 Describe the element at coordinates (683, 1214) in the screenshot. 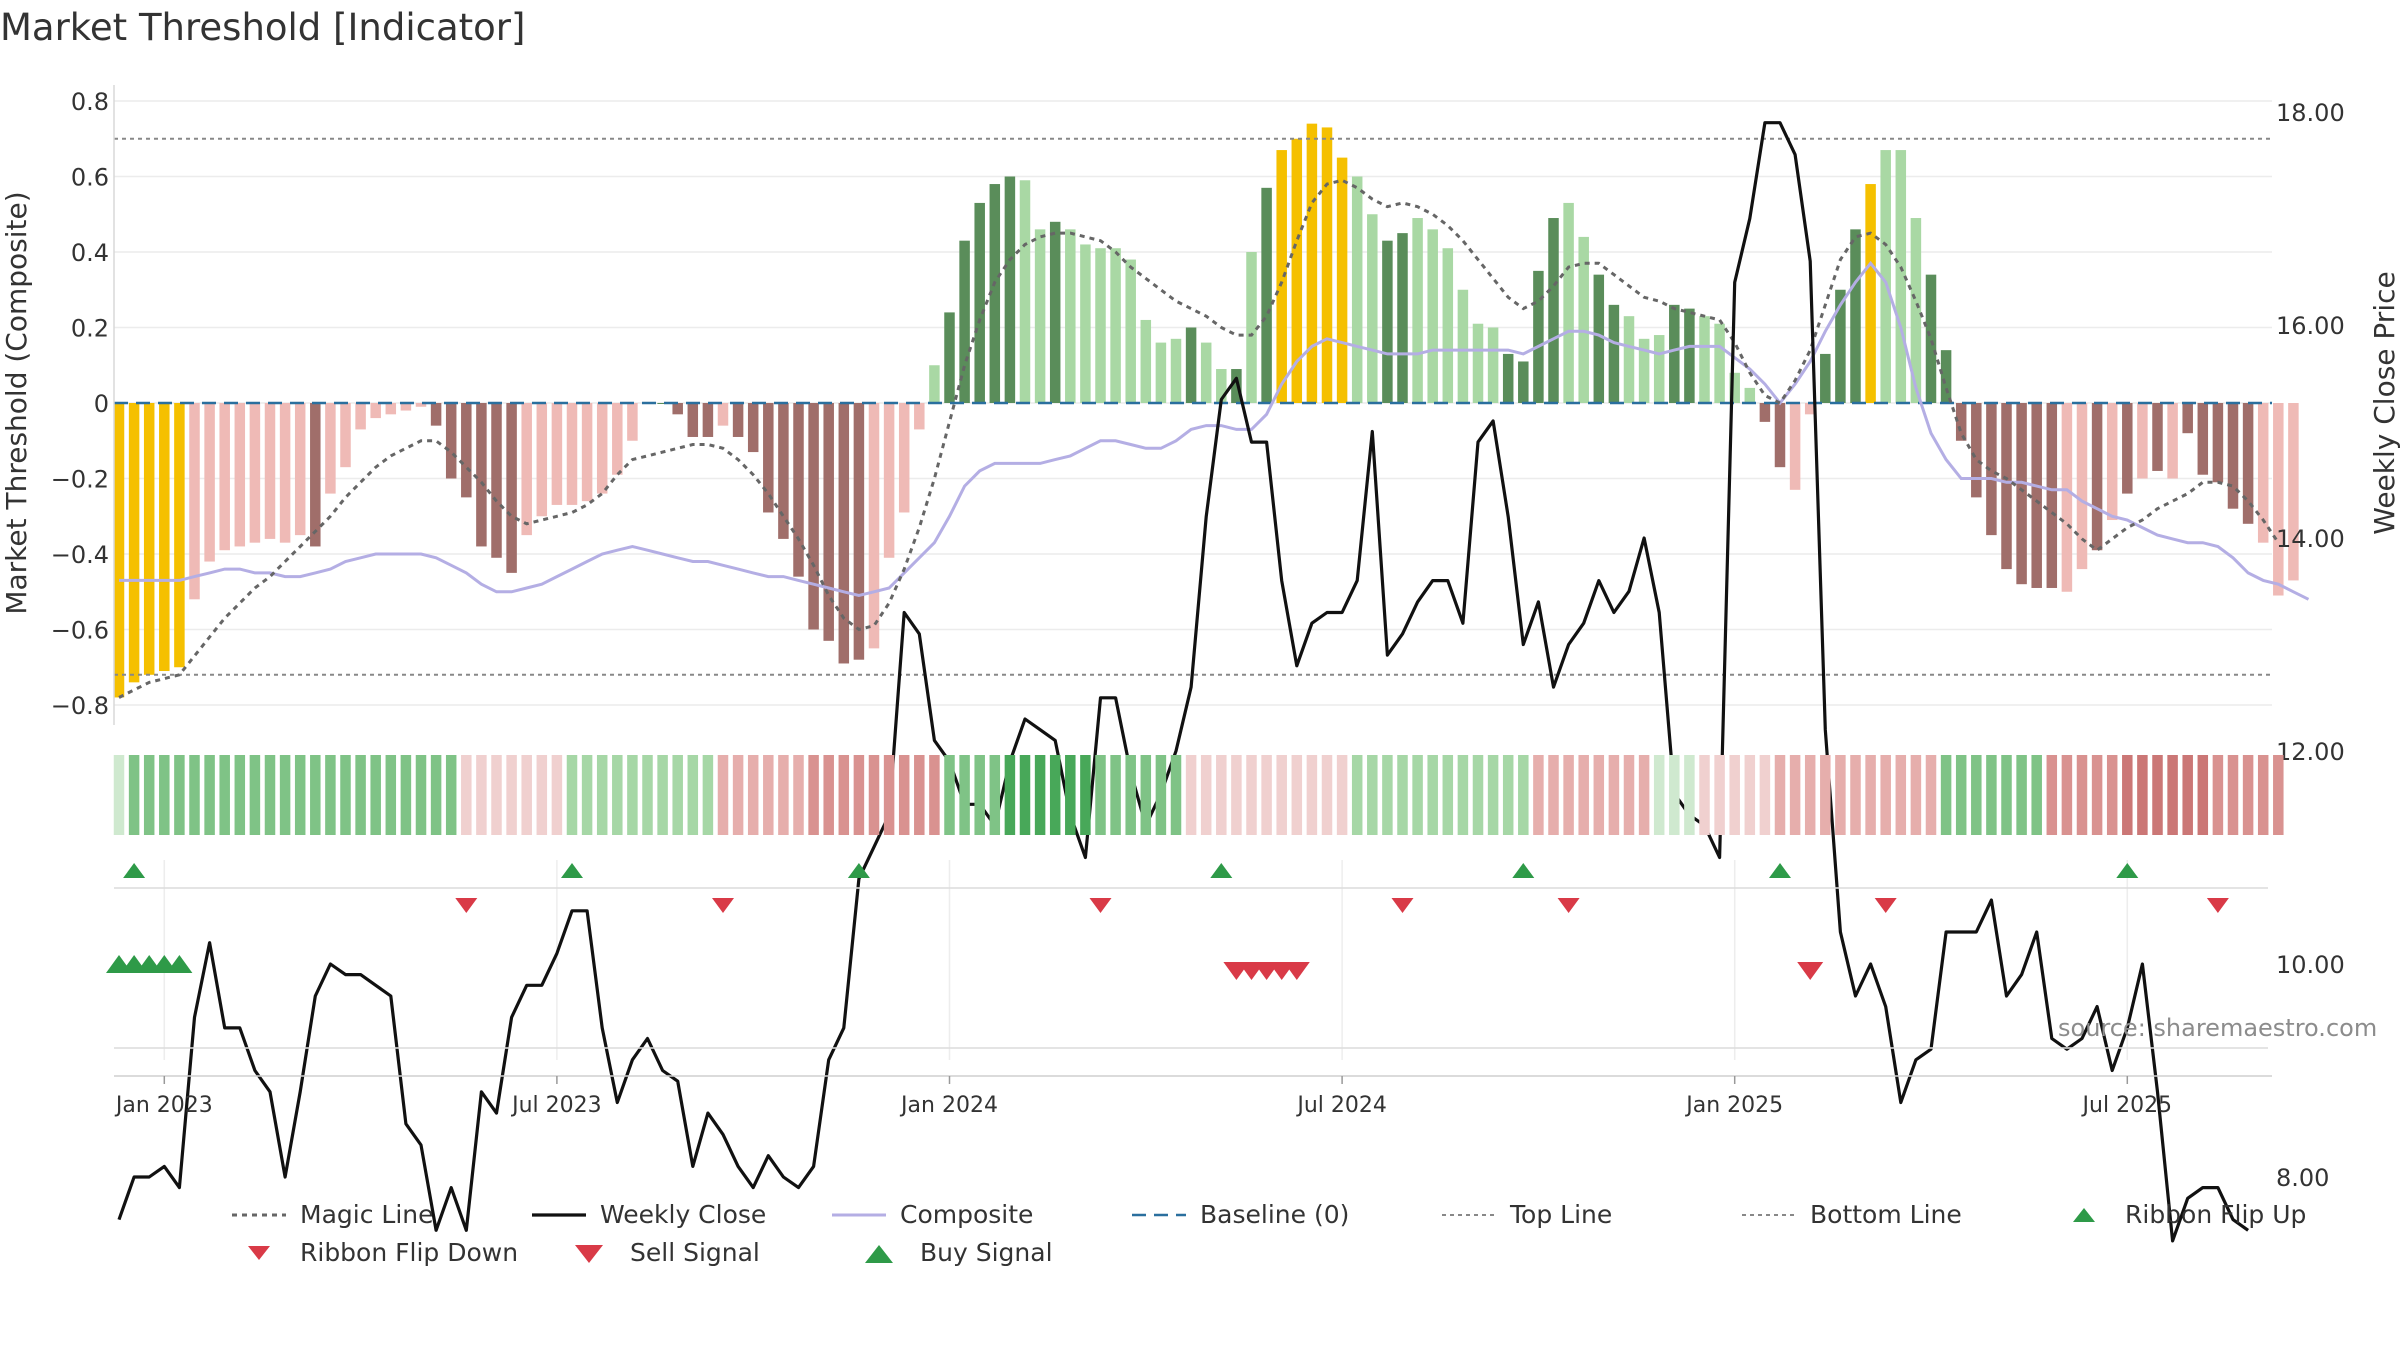

I see `legend-label: Weekly Close` at that location.